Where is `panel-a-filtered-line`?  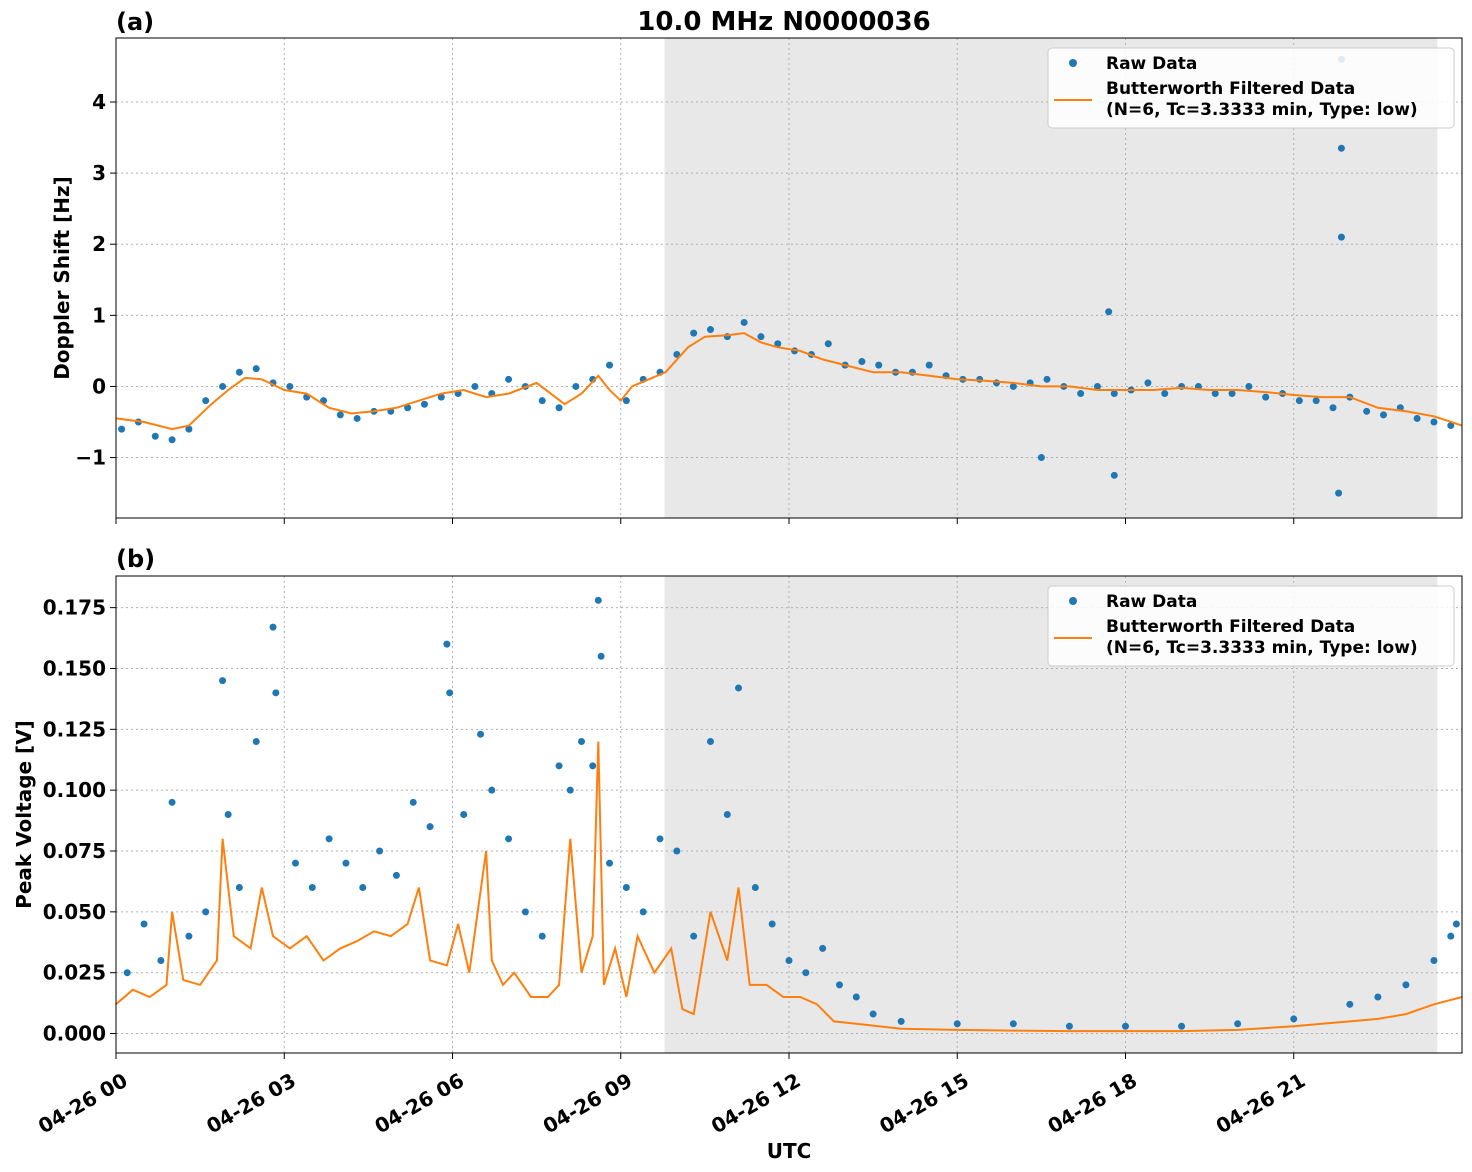 panel-a-filtered-line is located at coordinates (789, 381).